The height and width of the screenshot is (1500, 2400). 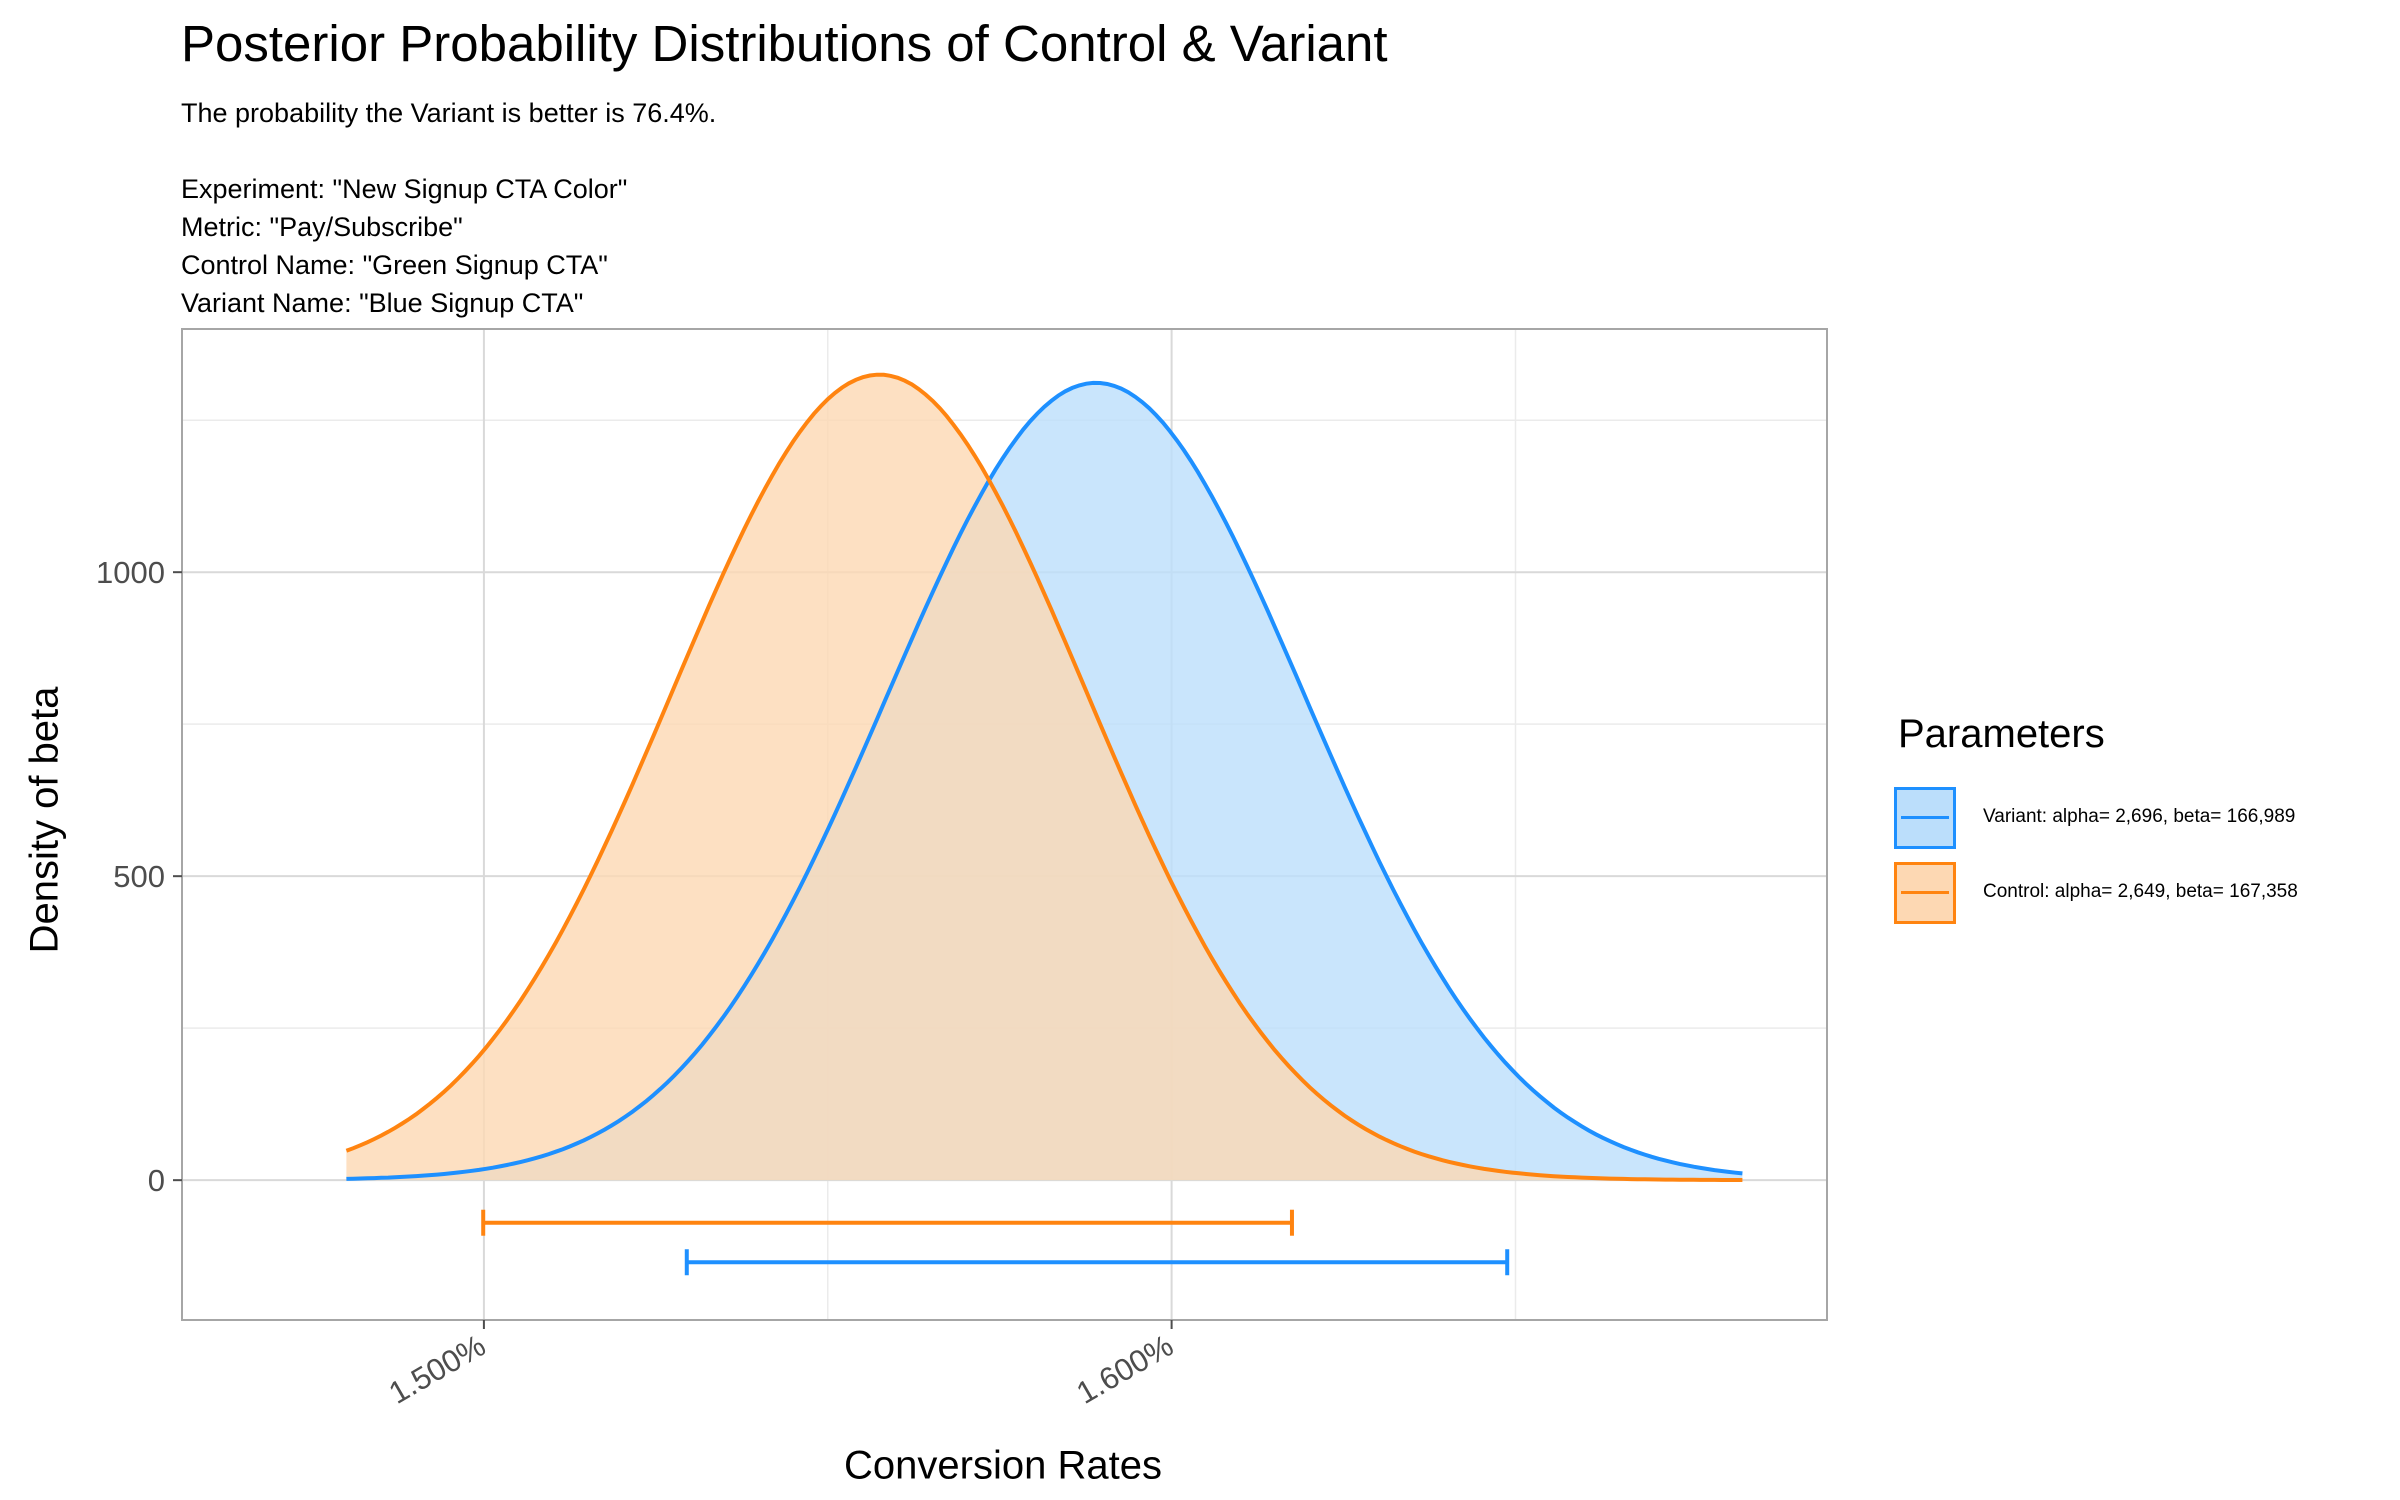 I want to click on y-tick-label: 0, so click(x=156, y=1180).